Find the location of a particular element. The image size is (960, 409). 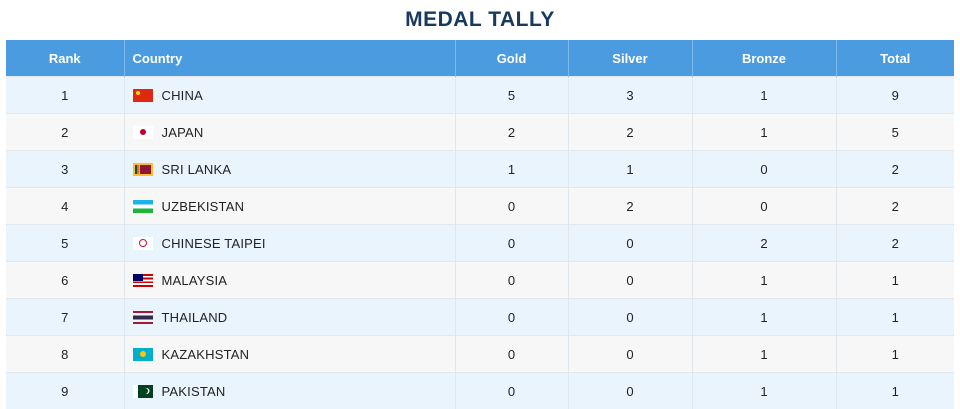

malaysia-flag-icon is located at coordinates (143, 280).